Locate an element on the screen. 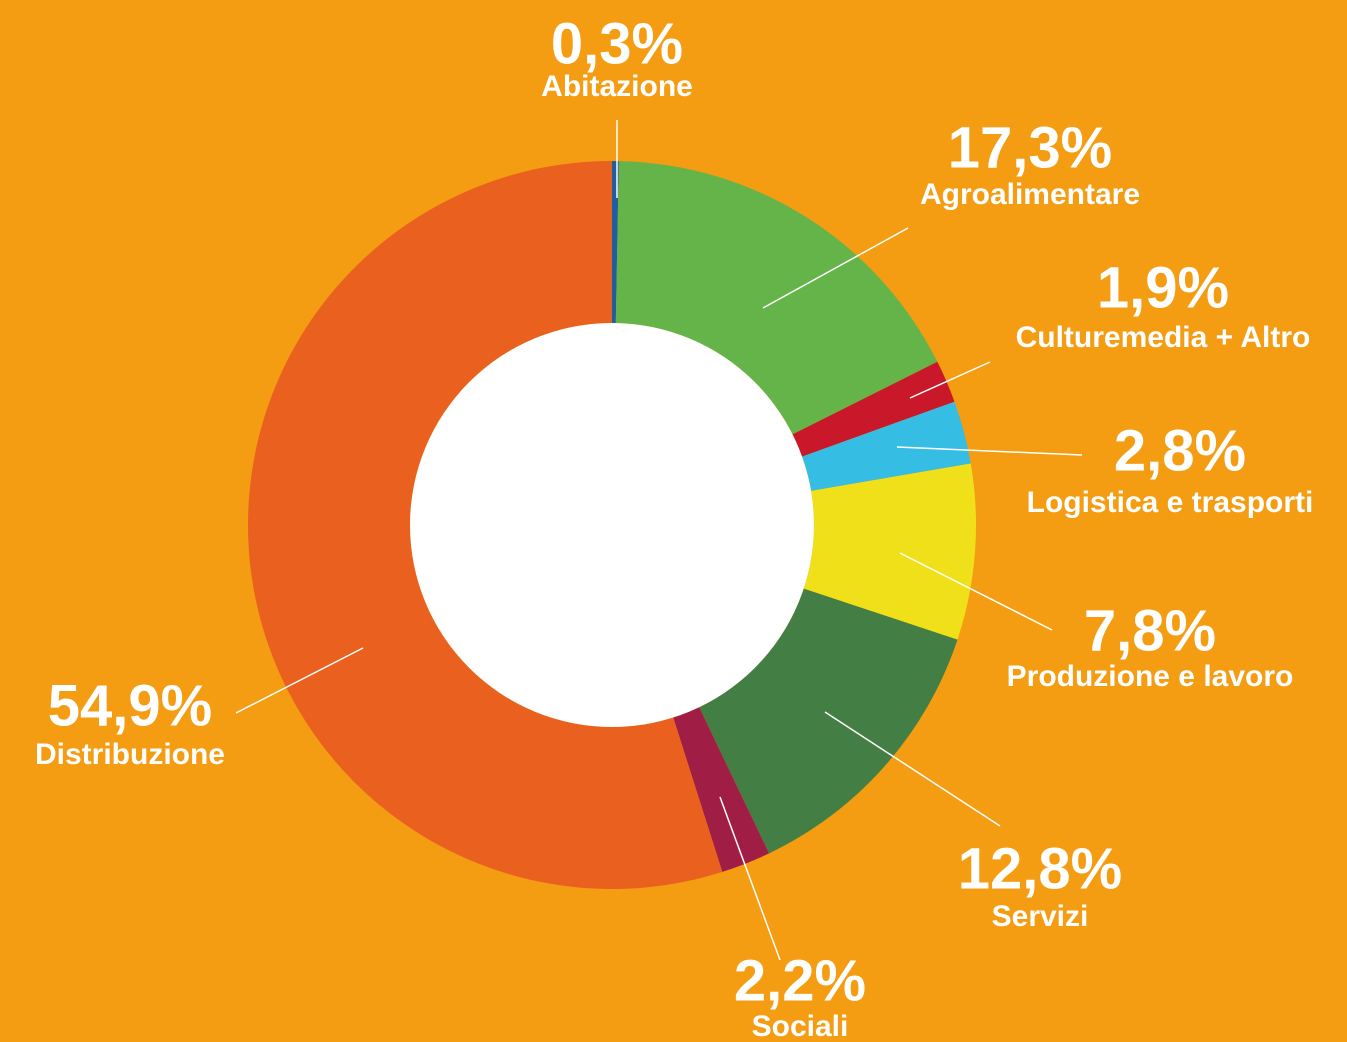 This screenshot has width=1347, height=1042. category-label: Distribuzione is located at coordinates (130, 754).